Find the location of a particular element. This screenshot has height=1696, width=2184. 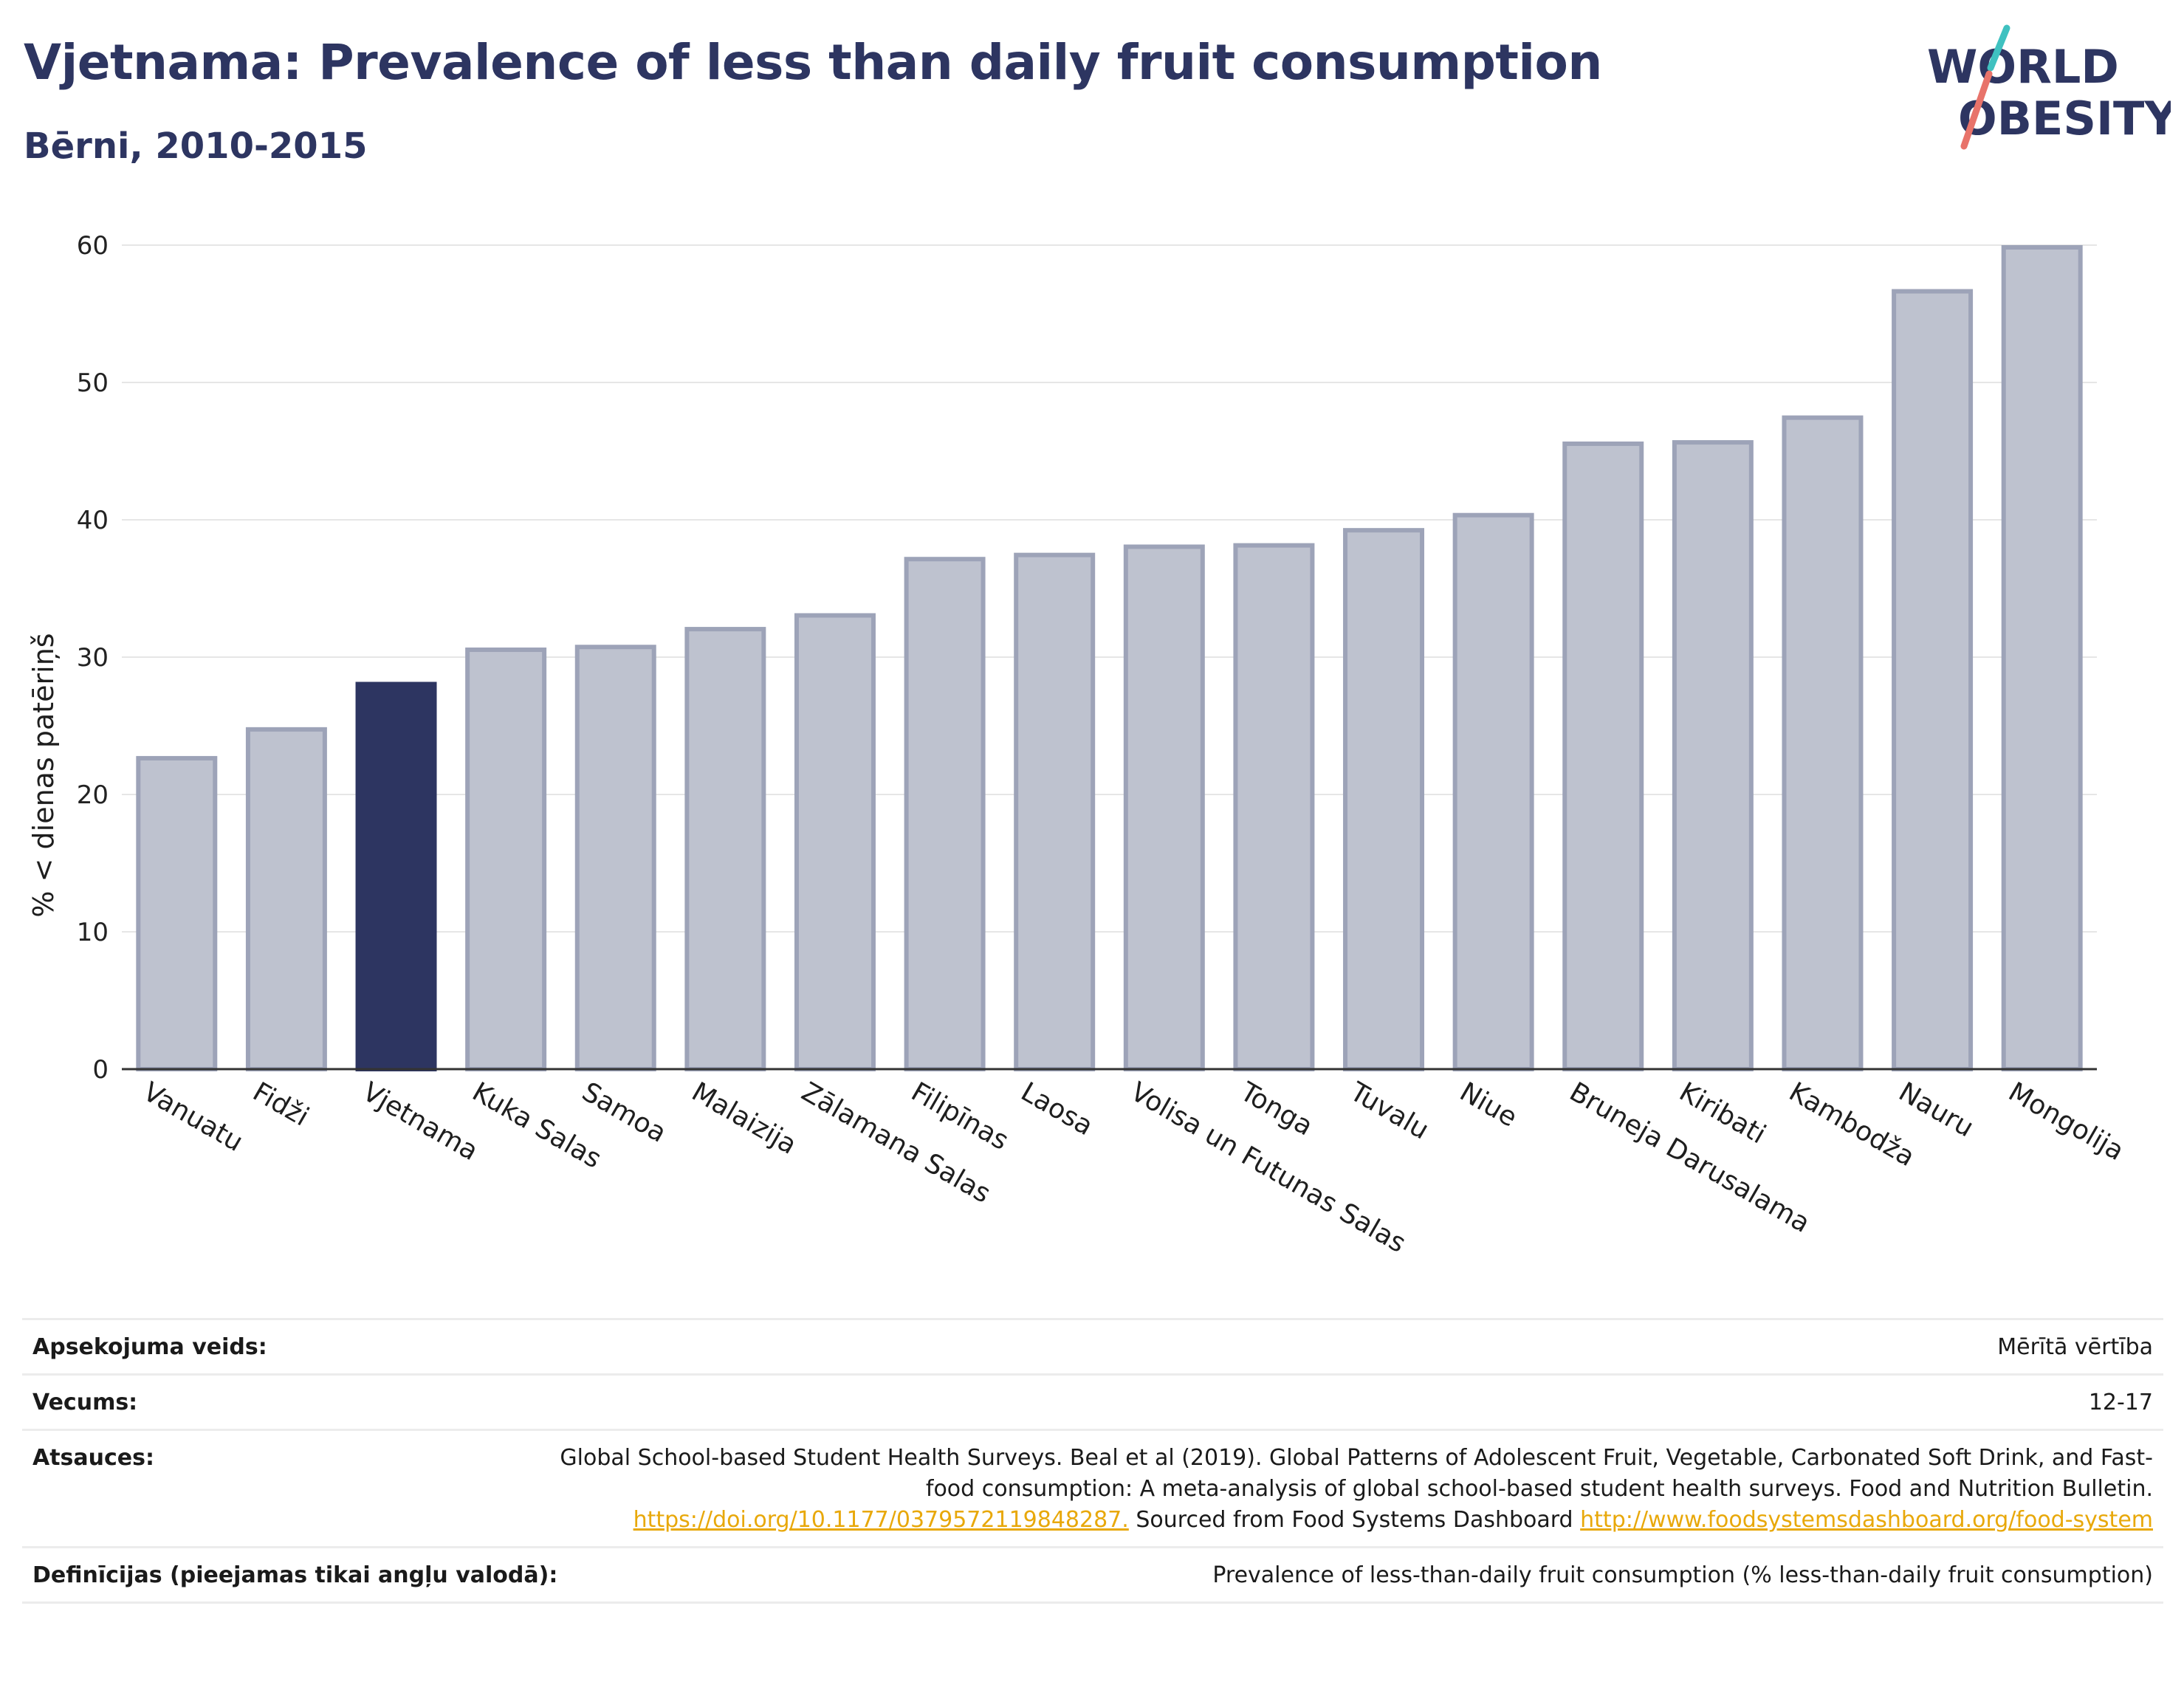

x-tick-label: Fidži is located at coordinates (281, 1104).